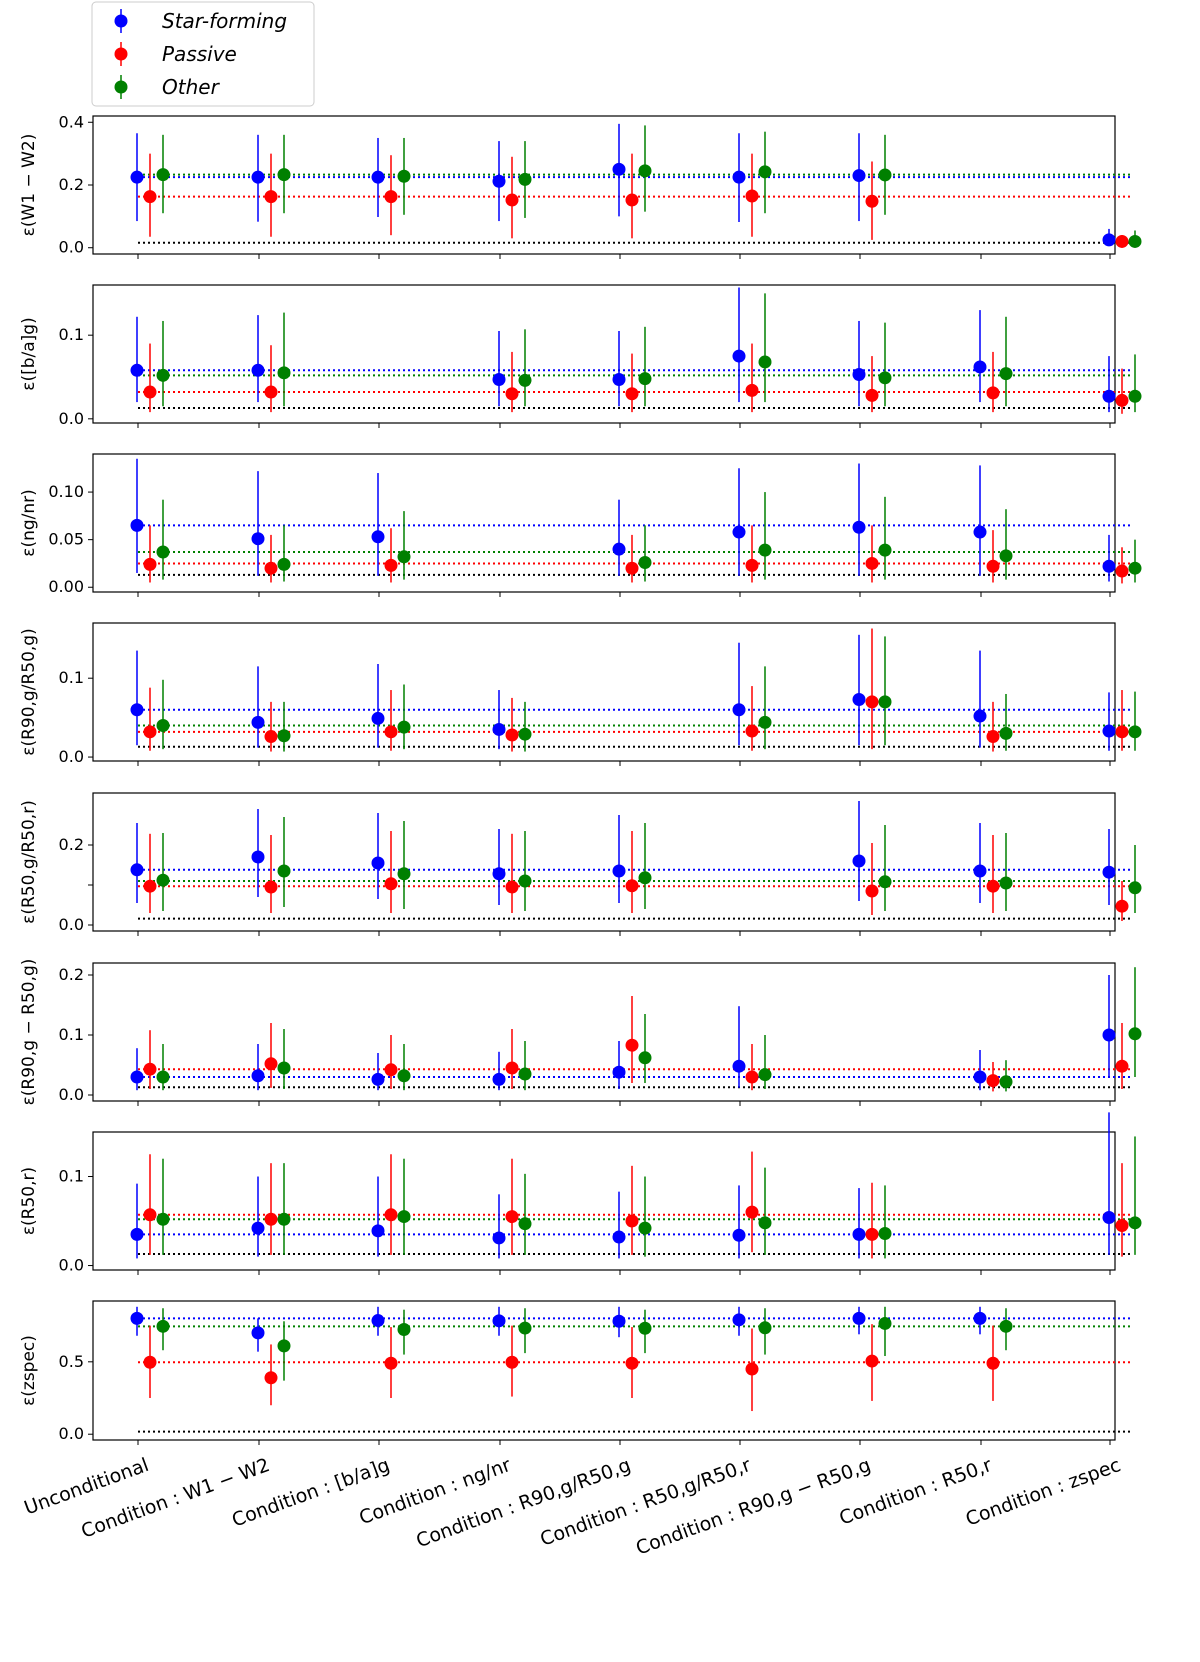  I want to click on y-tick-label: 0.05, so click(66, 539).